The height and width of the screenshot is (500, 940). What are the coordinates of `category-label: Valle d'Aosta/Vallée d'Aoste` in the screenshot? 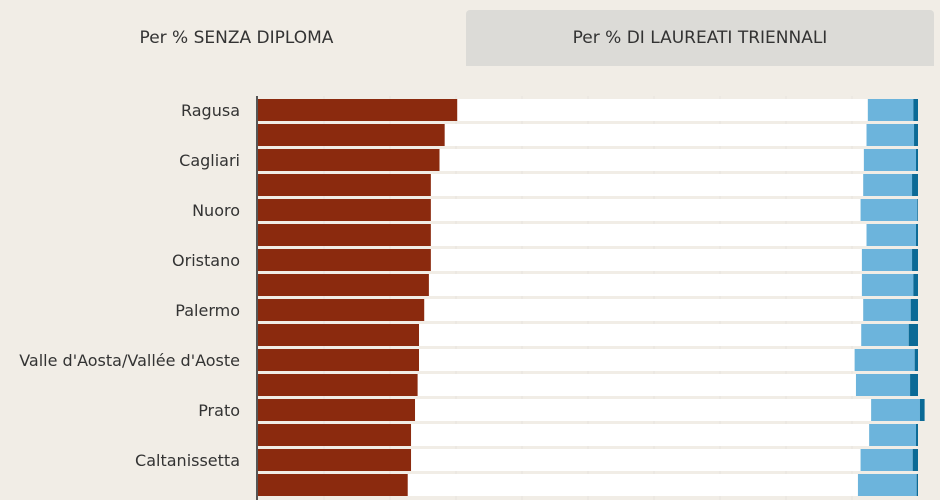 It's located at (129, 360).